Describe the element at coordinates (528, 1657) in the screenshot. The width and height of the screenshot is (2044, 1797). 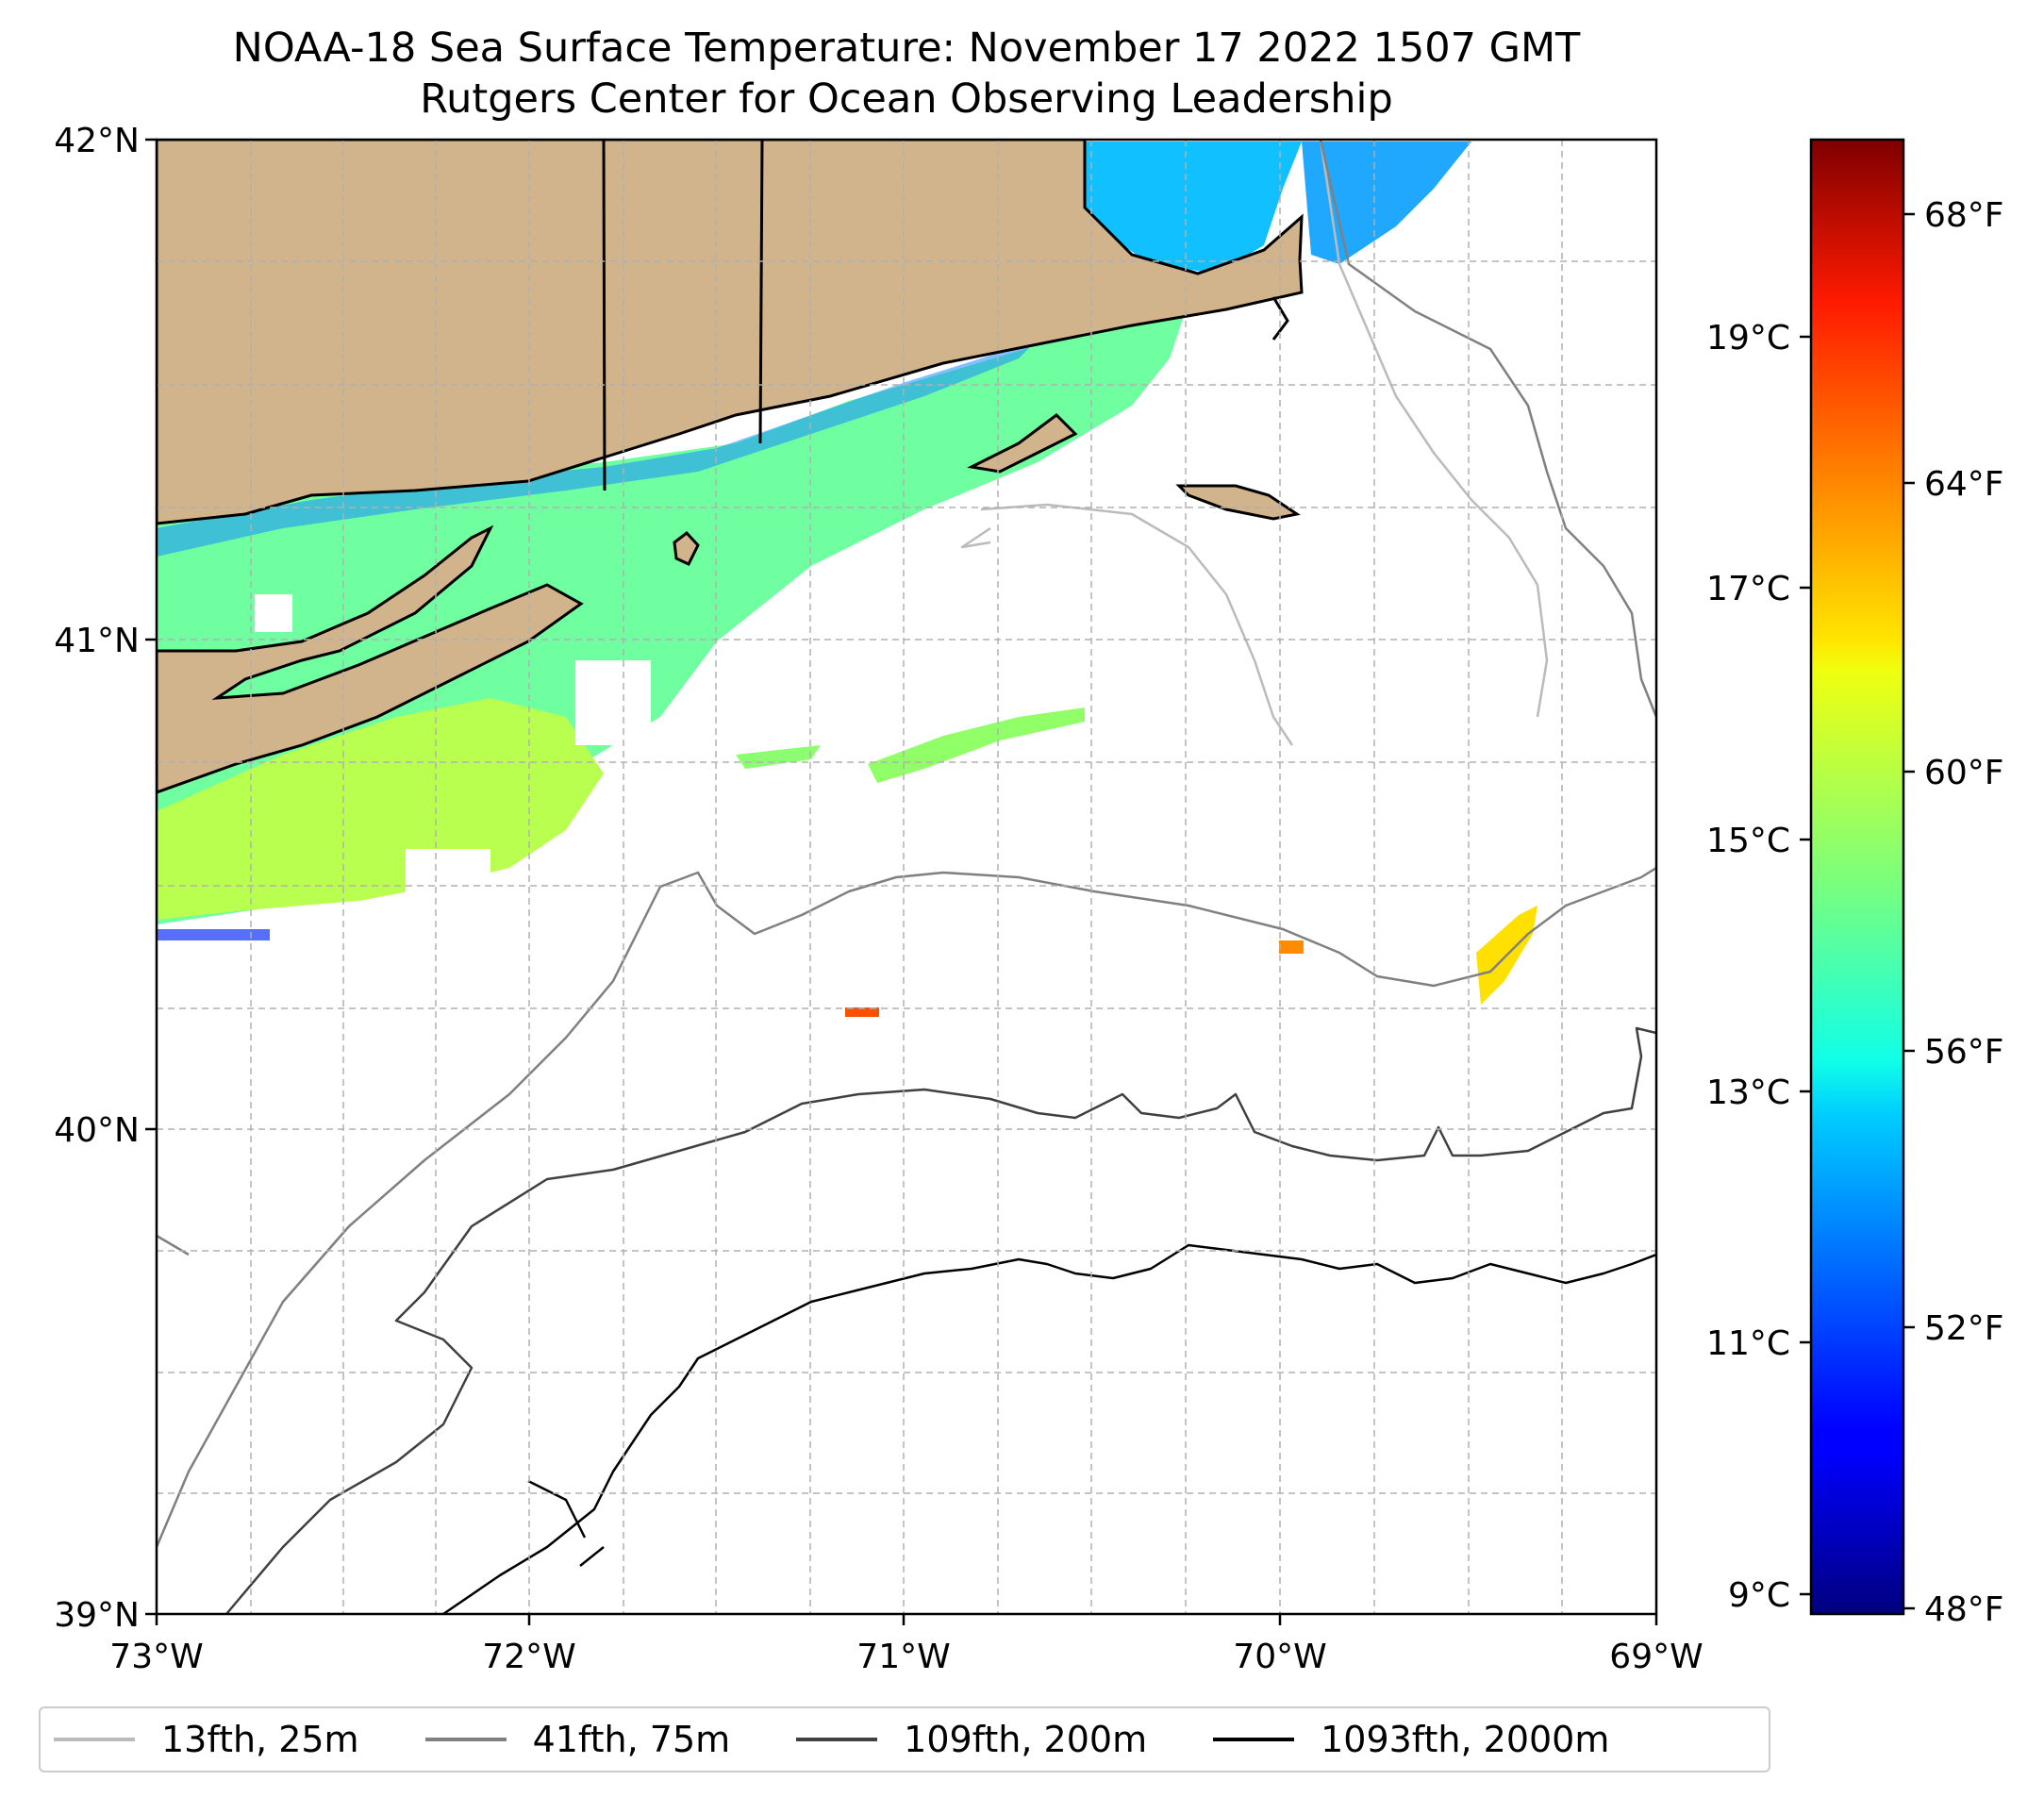
I see `lon-label-72: 72°W` at that location.